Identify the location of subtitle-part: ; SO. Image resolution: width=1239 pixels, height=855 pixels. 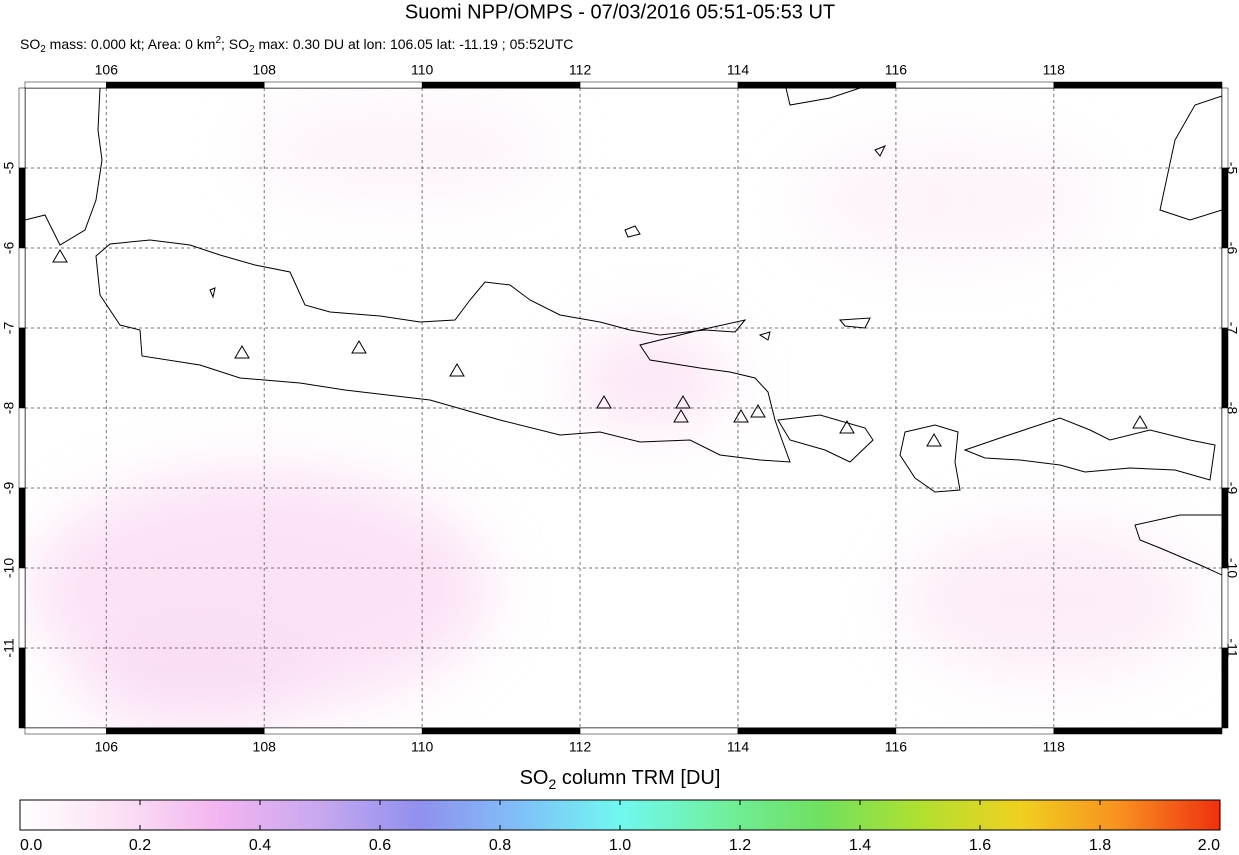
(235, 44).